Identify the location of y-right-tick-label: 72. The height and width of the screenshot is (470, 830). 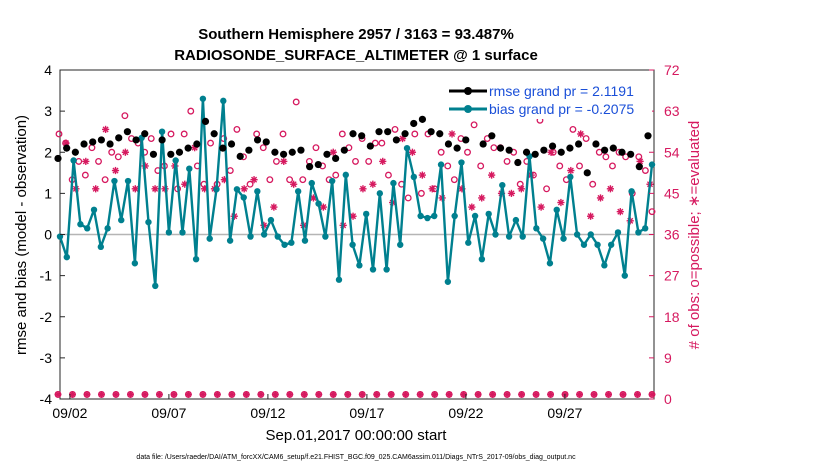
(672, 70).